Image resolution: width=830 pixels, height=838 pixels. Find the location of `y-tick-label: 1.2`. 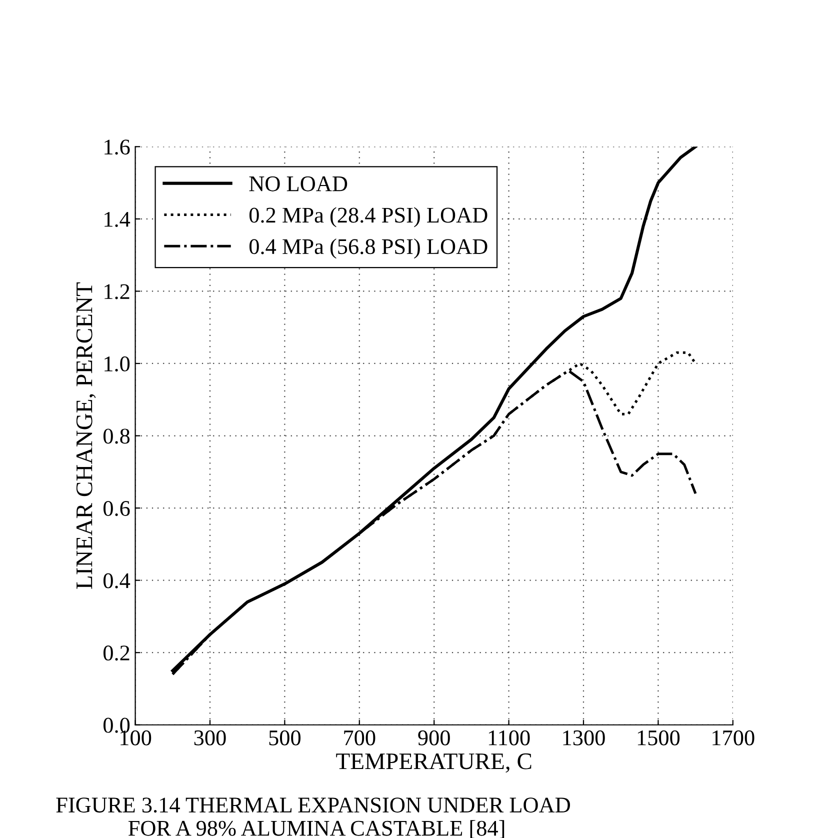

y-tick-label: 1.2 is located at coordinates (117, 292).